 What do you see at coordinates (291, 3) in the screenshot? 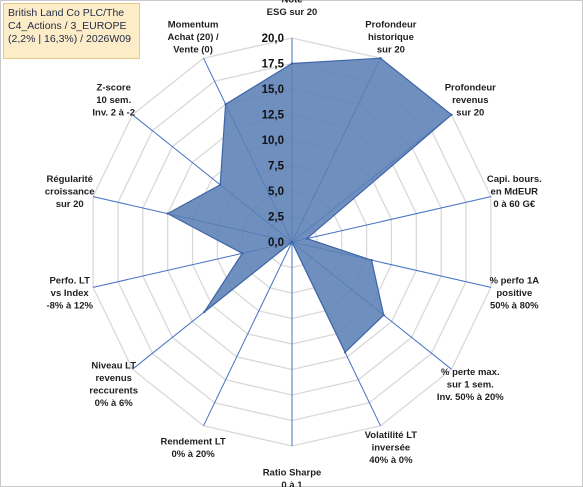
I see `axis-label-line: Note` at bounding box center [291, 3].